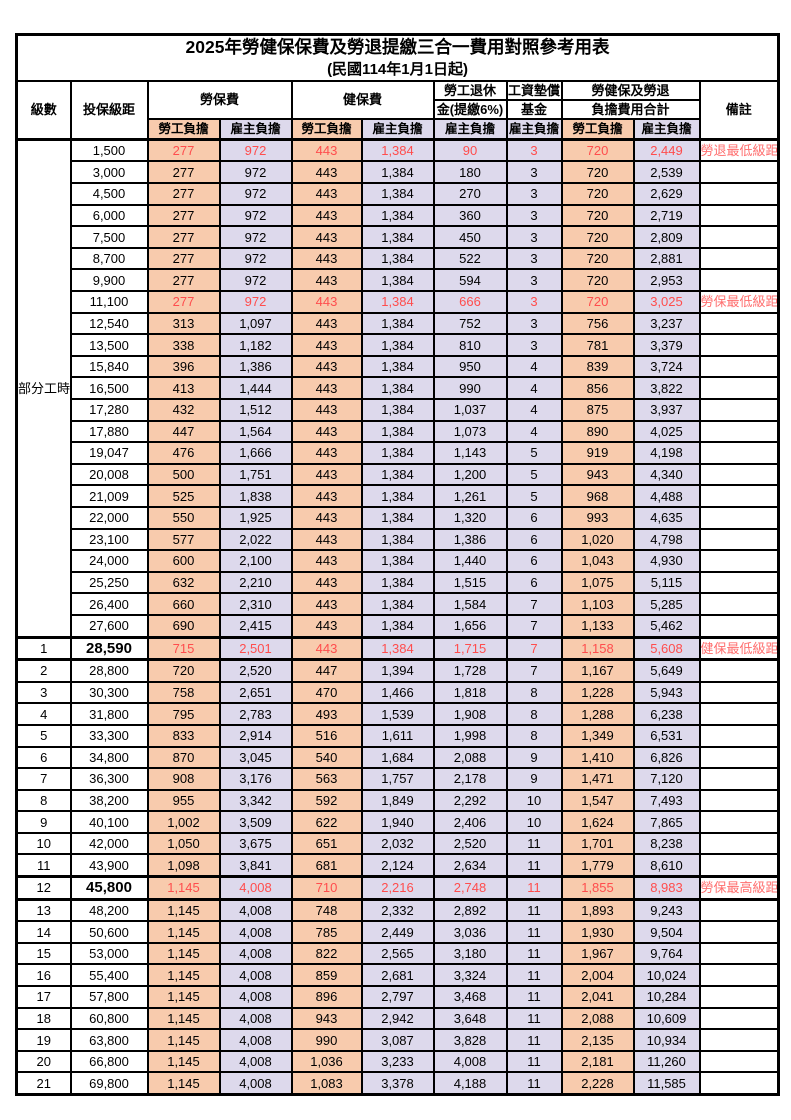 This screenshot has width=791, height=1120. I want to click on fee-cell: 270, so click(470, 194).